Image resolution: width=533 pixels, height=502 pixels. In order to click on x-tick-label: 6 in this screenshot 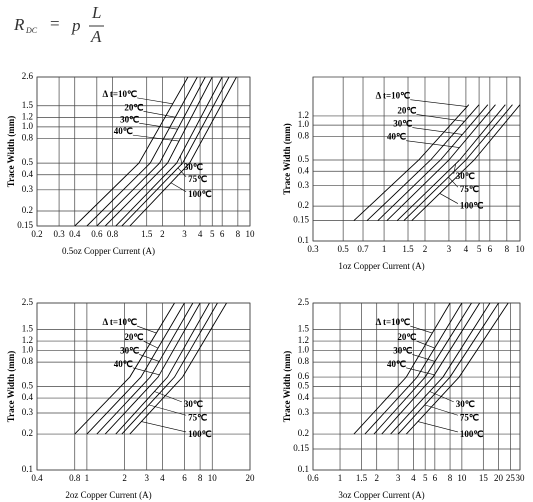, I will do `click(490, 249)`.